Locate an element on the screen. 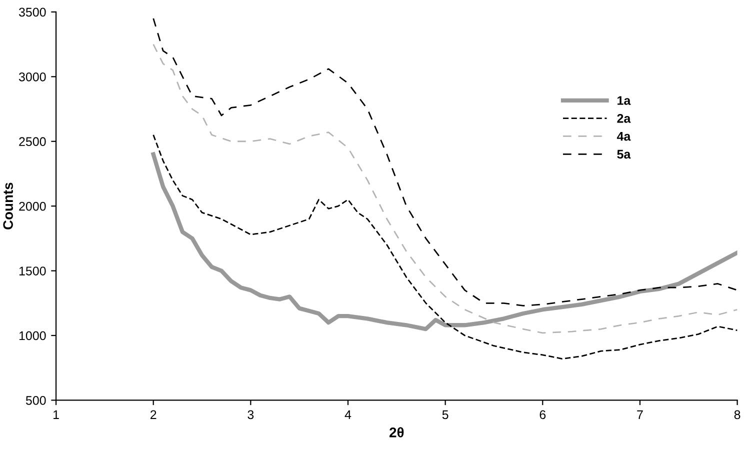 This screenshot has width=747, height=460. y-tick-label: 2500 is located at coordinates (32, 141).